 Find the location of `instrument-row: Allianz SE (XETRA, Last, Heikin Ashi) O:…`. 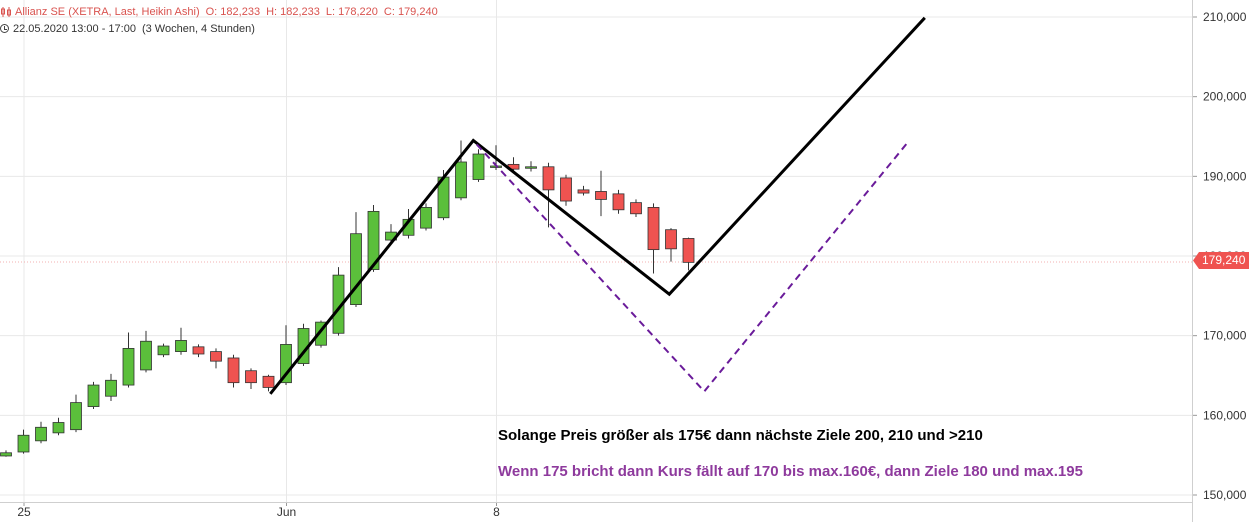

instrument-row: Allianz SE (XETRA, Last, Heikin Ashi) O:… is located at coordinates (219, 11).